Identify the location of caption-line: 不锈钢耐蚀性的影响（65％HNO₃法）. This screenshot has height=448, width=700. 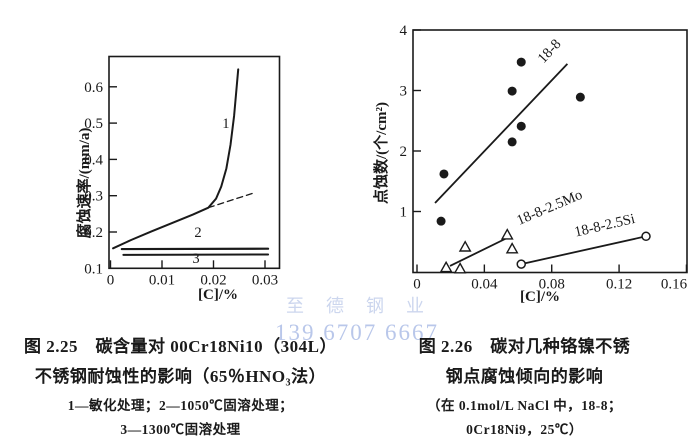
(180, 376).